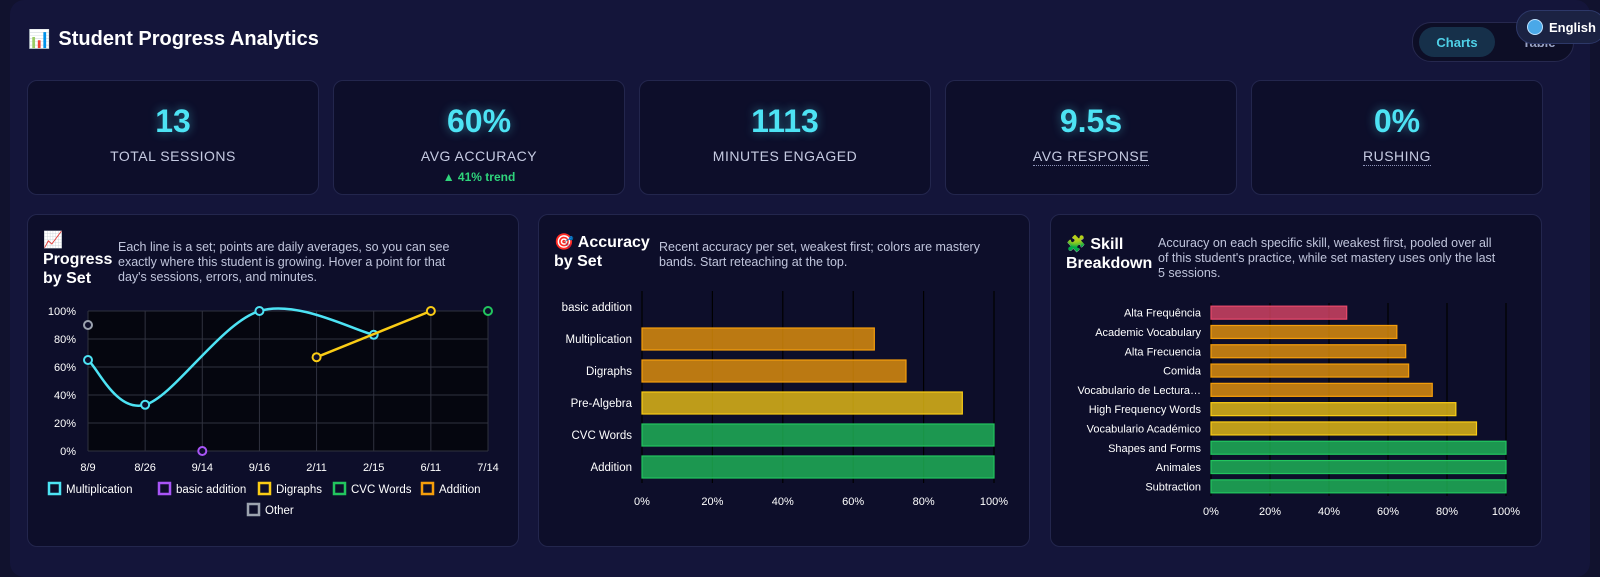 This screenshot has width=1600, height=577. What do you see at coordinates (259, 468) in the screenshot?
I see `x-tick-label: 9/16` at bounding box center [259, 468].